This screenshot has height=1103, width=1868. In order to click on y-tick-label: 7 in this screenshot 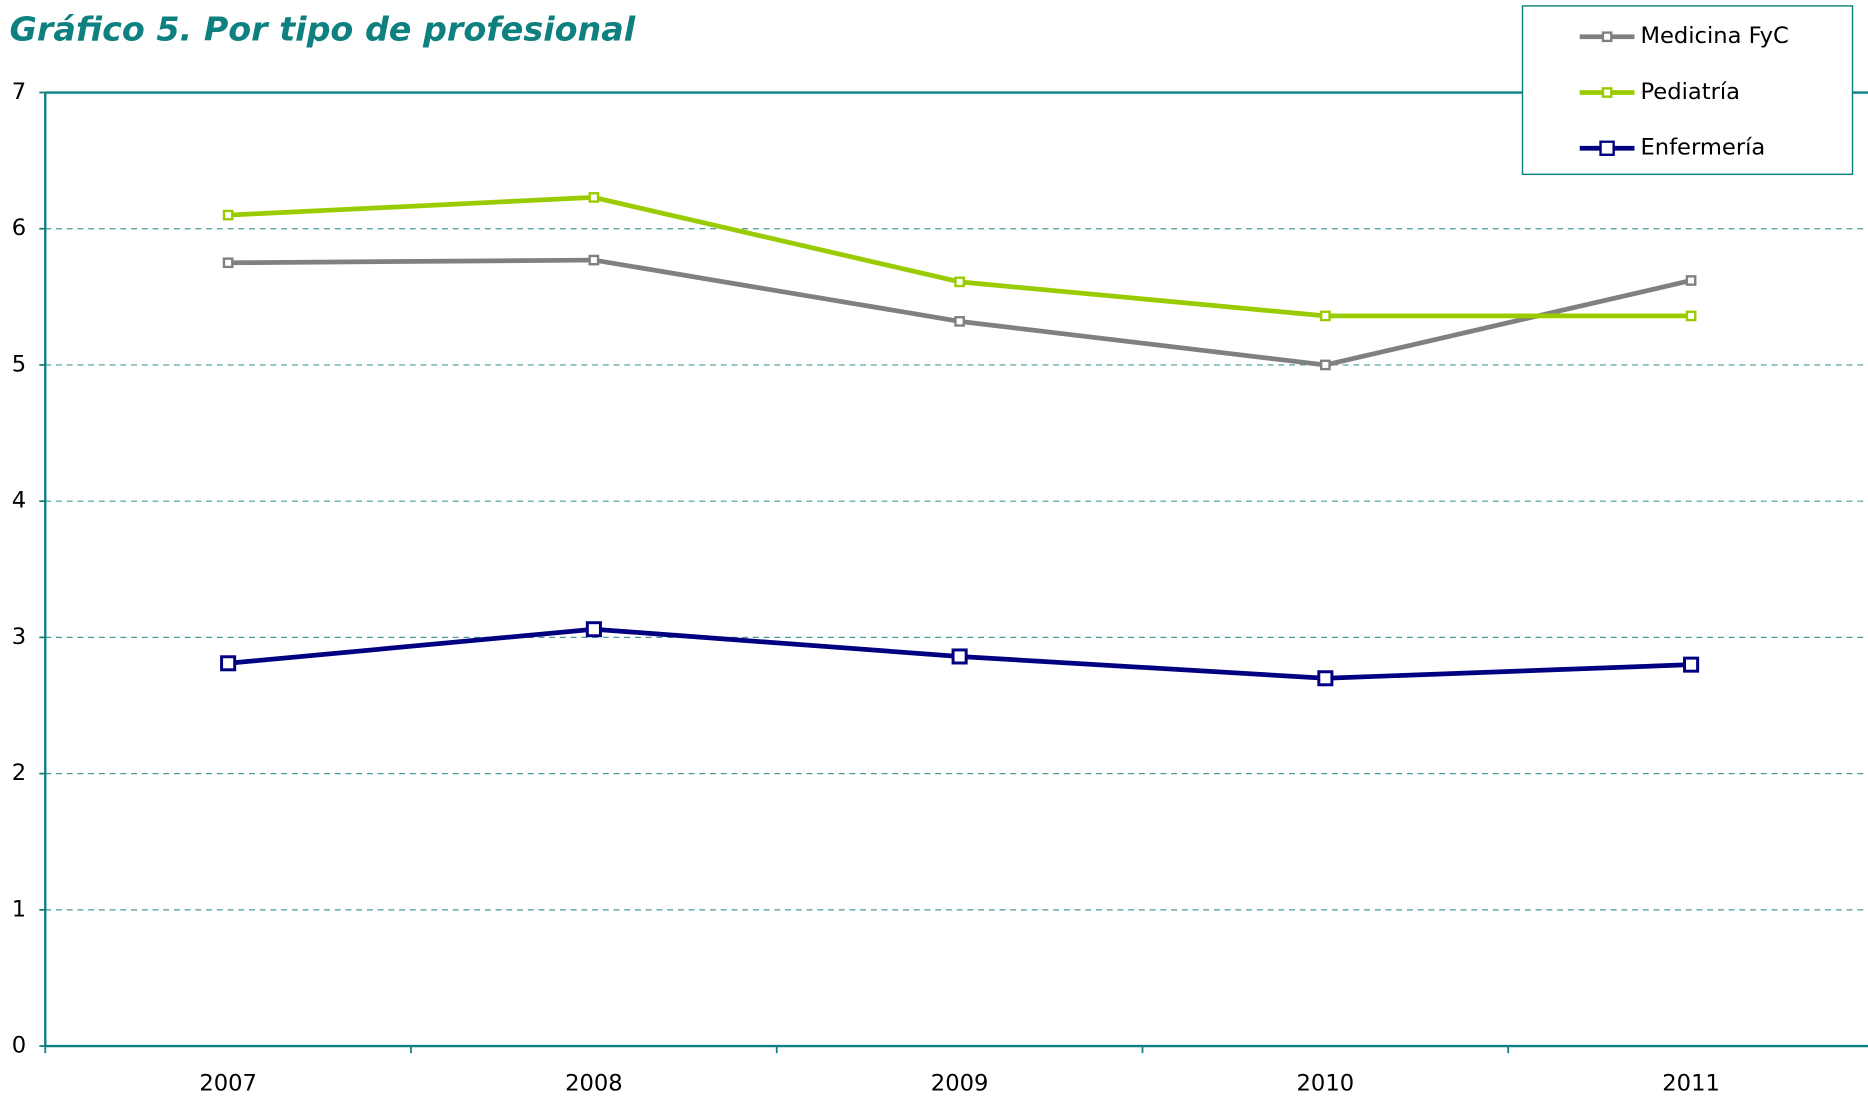, I will do `click(19, 92)`.